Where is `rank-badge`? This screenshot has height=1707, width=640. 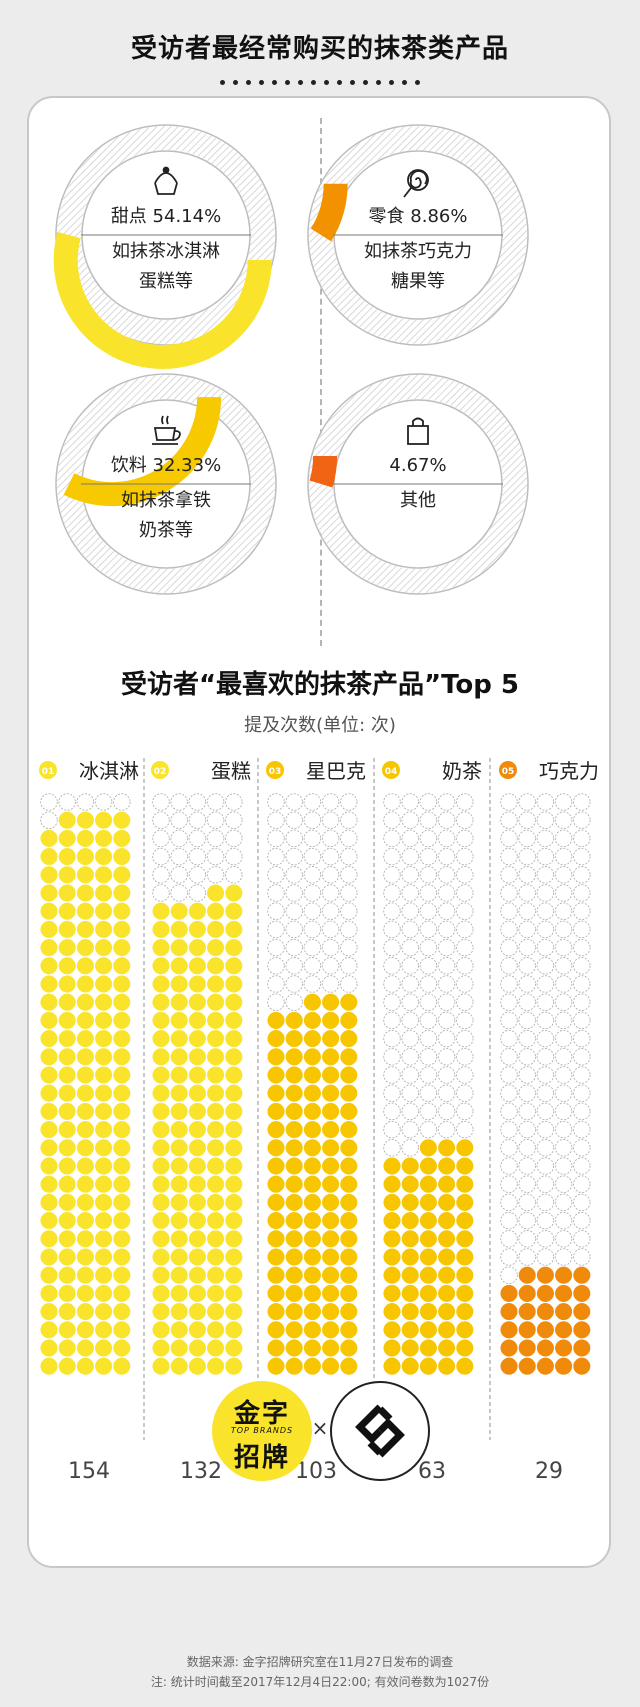 rank-badge is located at coordinates (391, 770).